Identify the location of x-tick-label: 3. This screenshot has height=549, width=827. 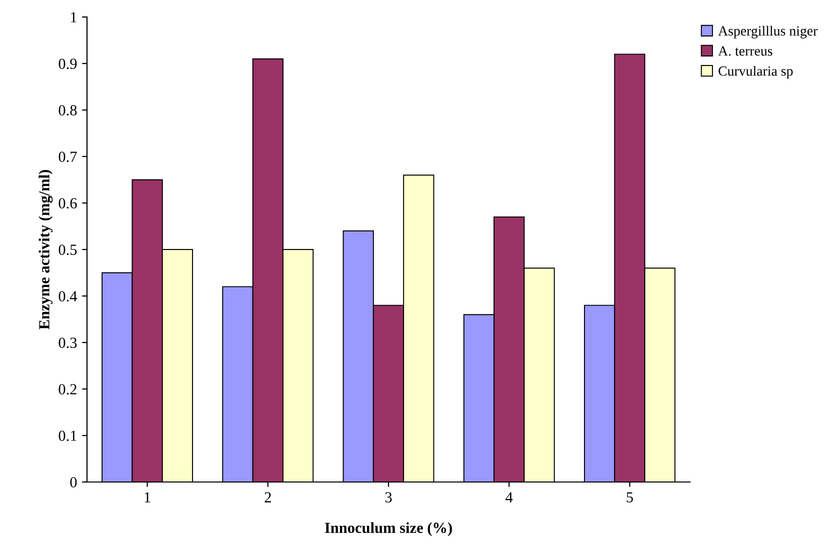
(388, 497).